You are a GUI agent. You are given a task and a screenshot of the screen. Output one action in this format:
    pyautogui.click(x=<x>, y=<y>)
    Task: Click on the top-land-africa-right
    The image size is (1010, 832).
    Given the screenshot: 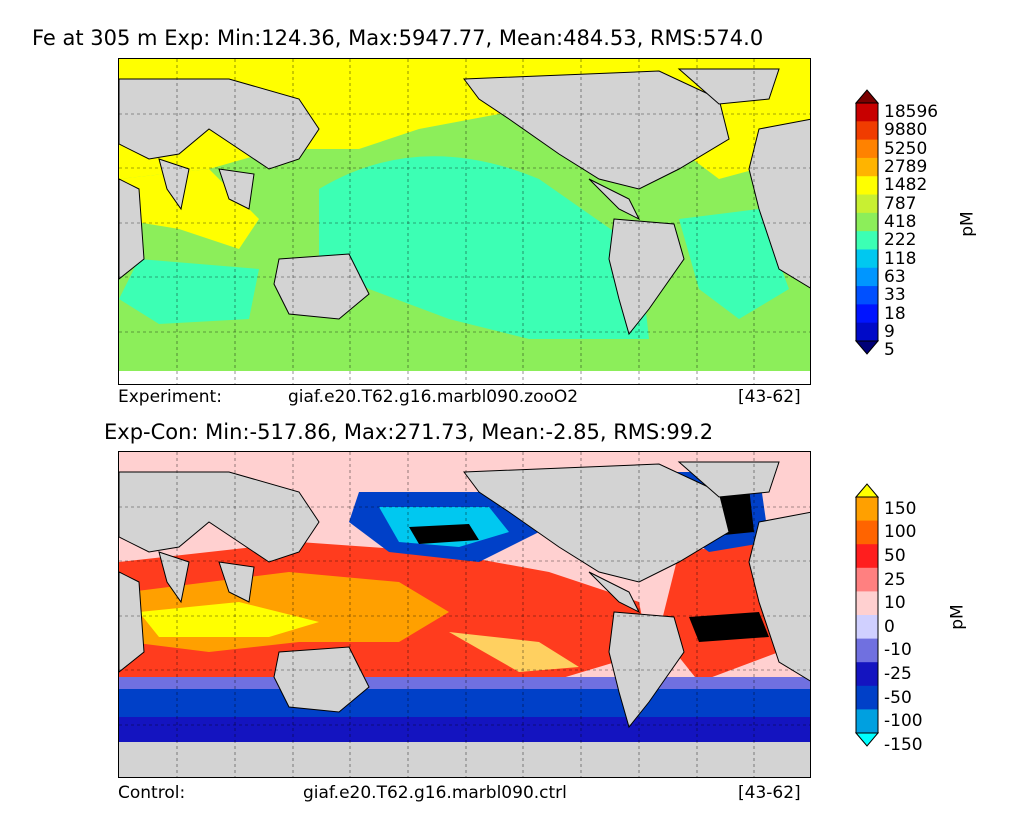 What is the action you would take?
    pyautogui.click(x=779, y=203)
    